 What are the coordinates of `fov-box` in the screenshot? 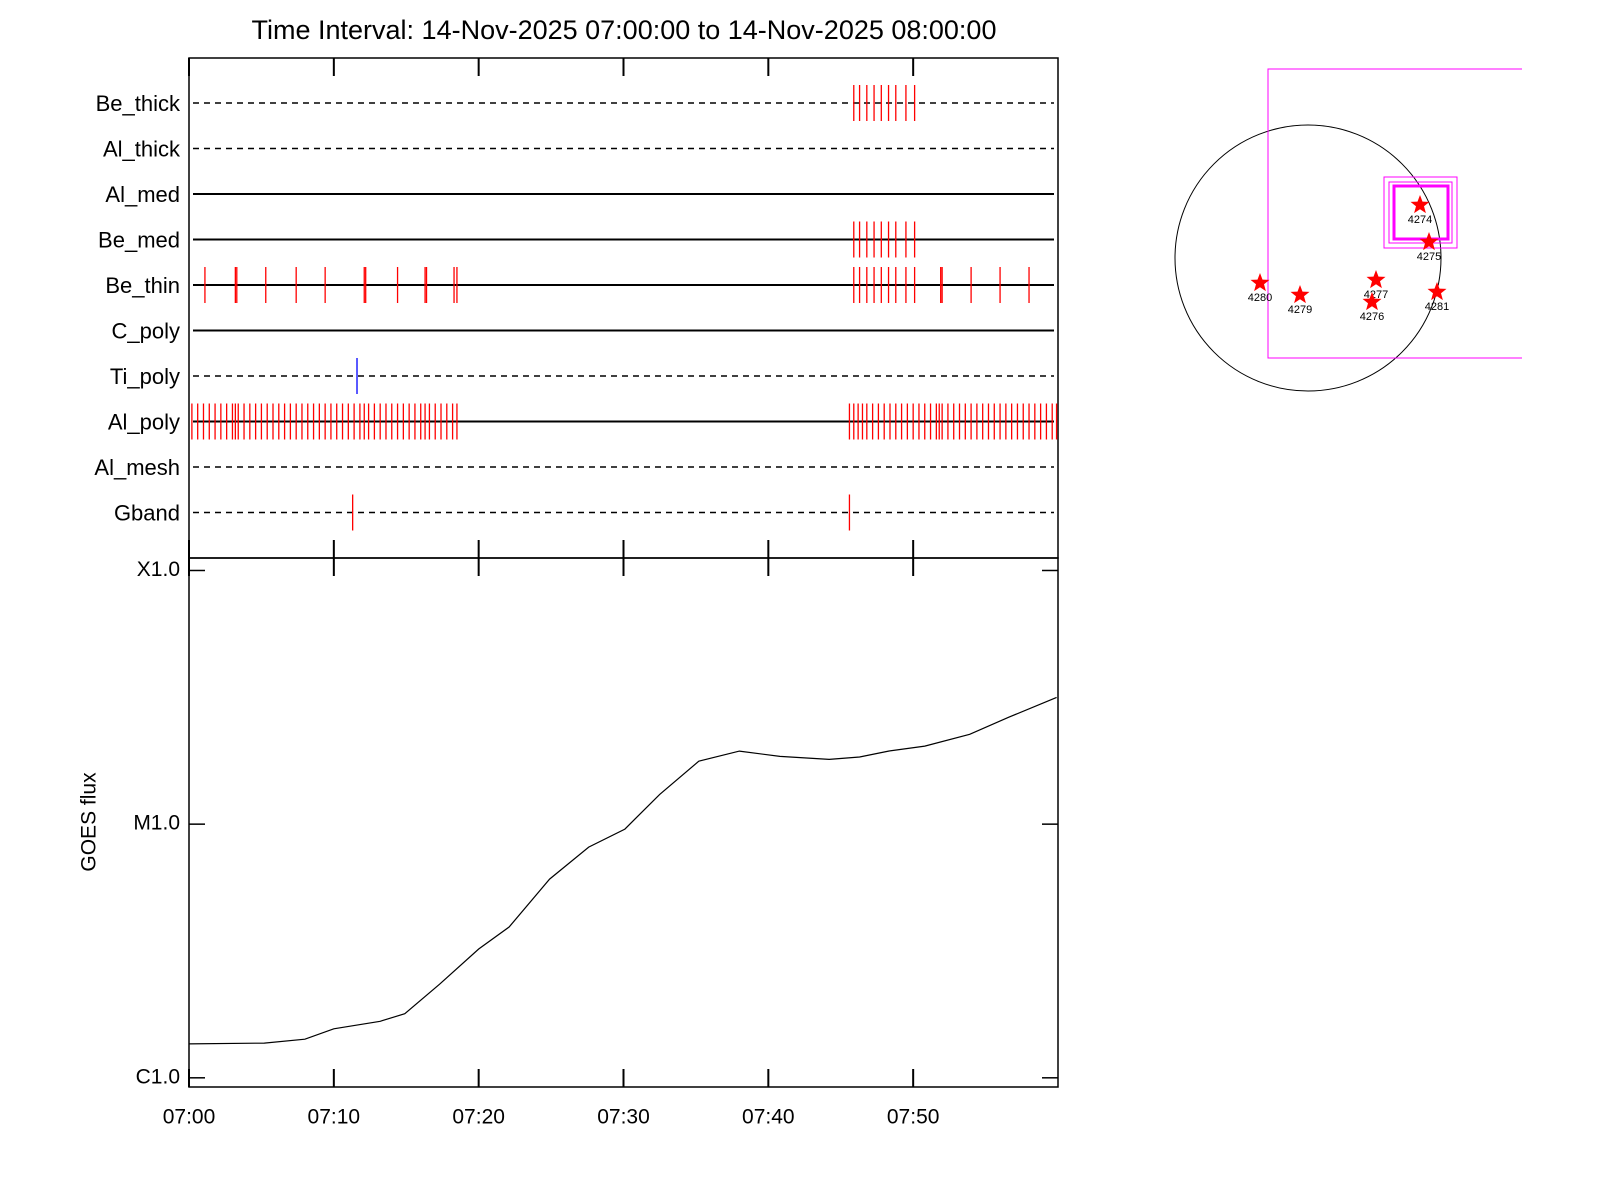 It's located at (1394, 213).